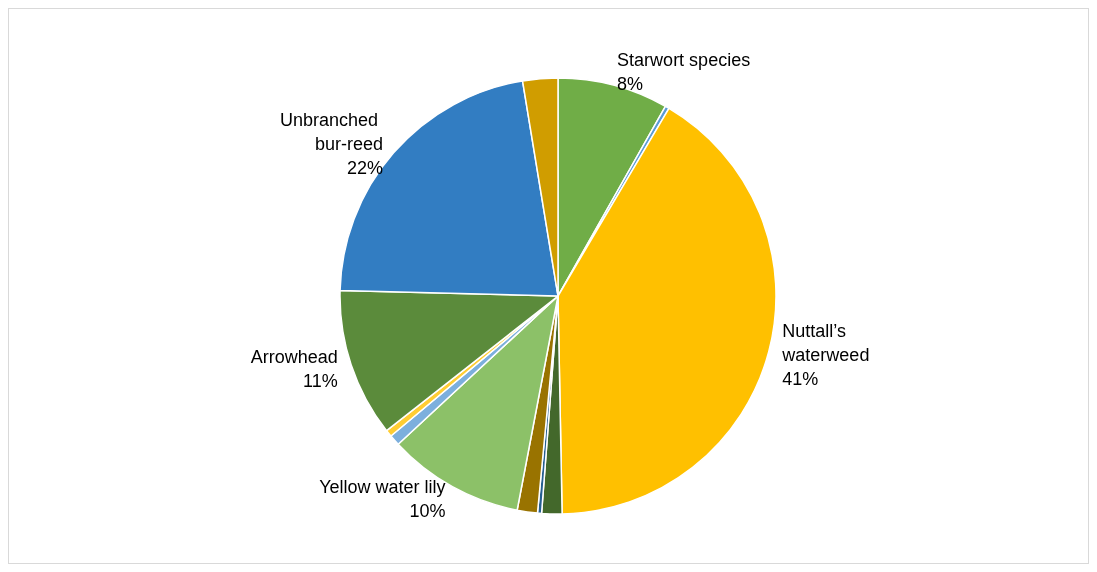  What do you see at coordinates (320, 381) in the screenshot?
I see `data-label: 11%` at bounding box center [320, 381].